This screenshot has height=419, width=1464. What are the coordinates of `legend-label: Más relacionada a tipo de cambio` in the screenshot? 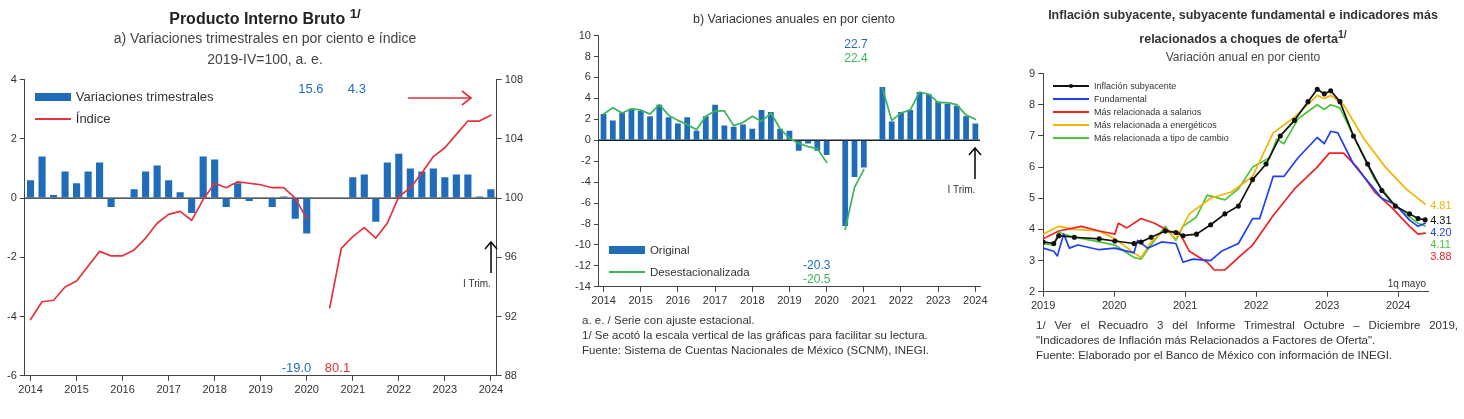 It's located at (1161, 138).